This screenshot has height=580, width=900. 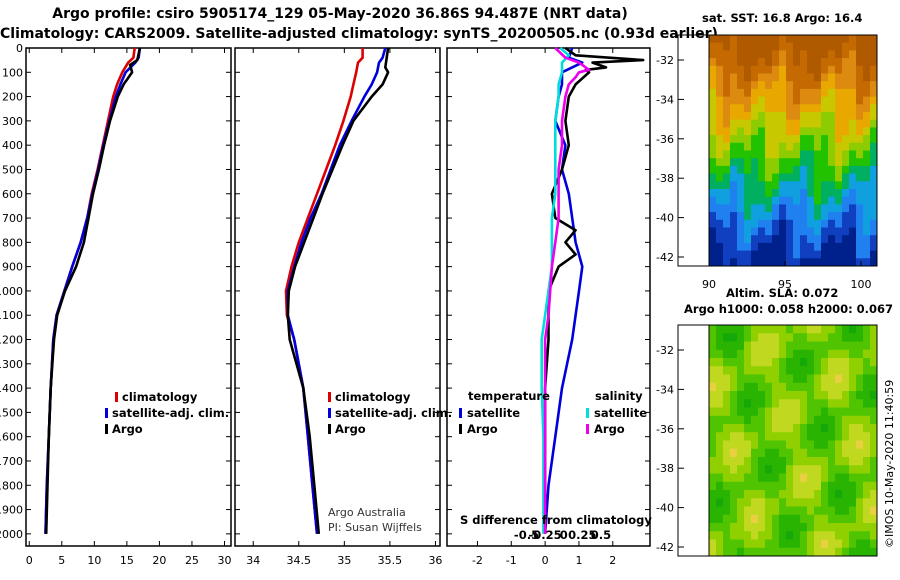 What do you see at coordinates (94, 560) in the screenshot?
I see `x-tick-label: 10` at bounding box center [94, 560].